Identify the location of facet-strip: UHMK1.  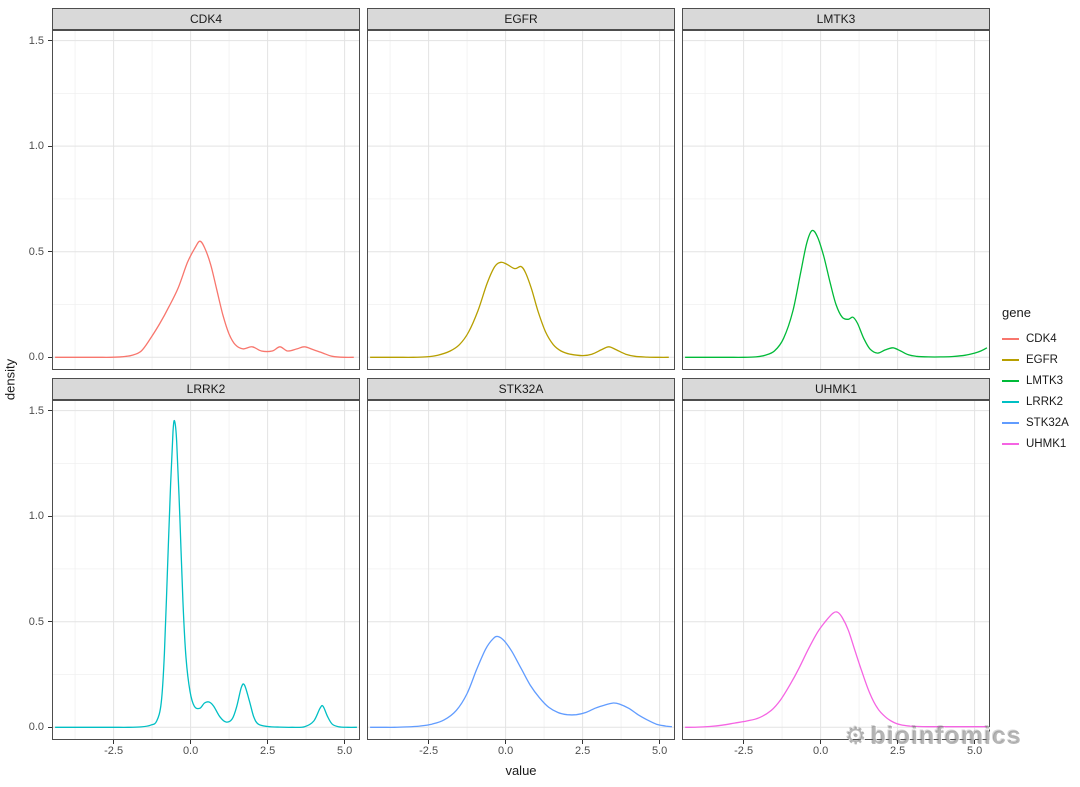
(836, 389).